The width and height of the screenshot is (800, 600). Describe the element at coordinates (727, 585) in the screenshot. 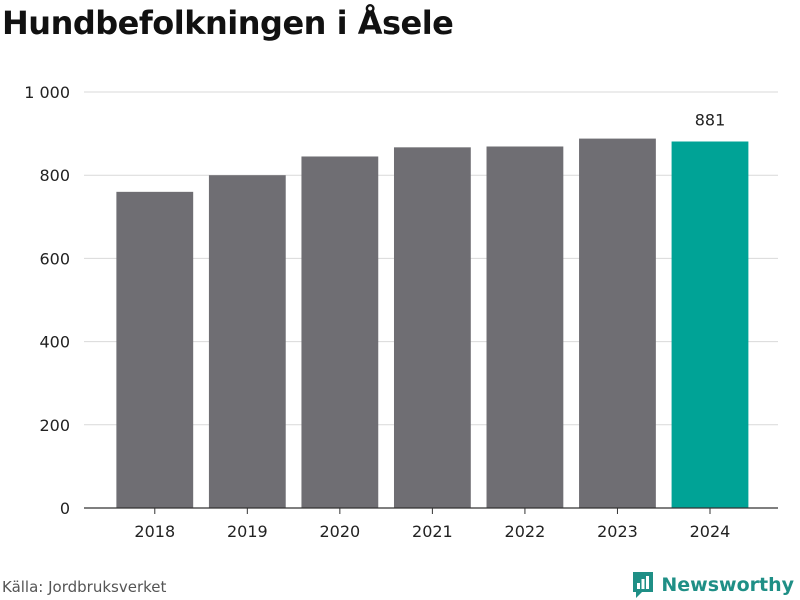

I see `brand-name: Newsworthy` at that location.